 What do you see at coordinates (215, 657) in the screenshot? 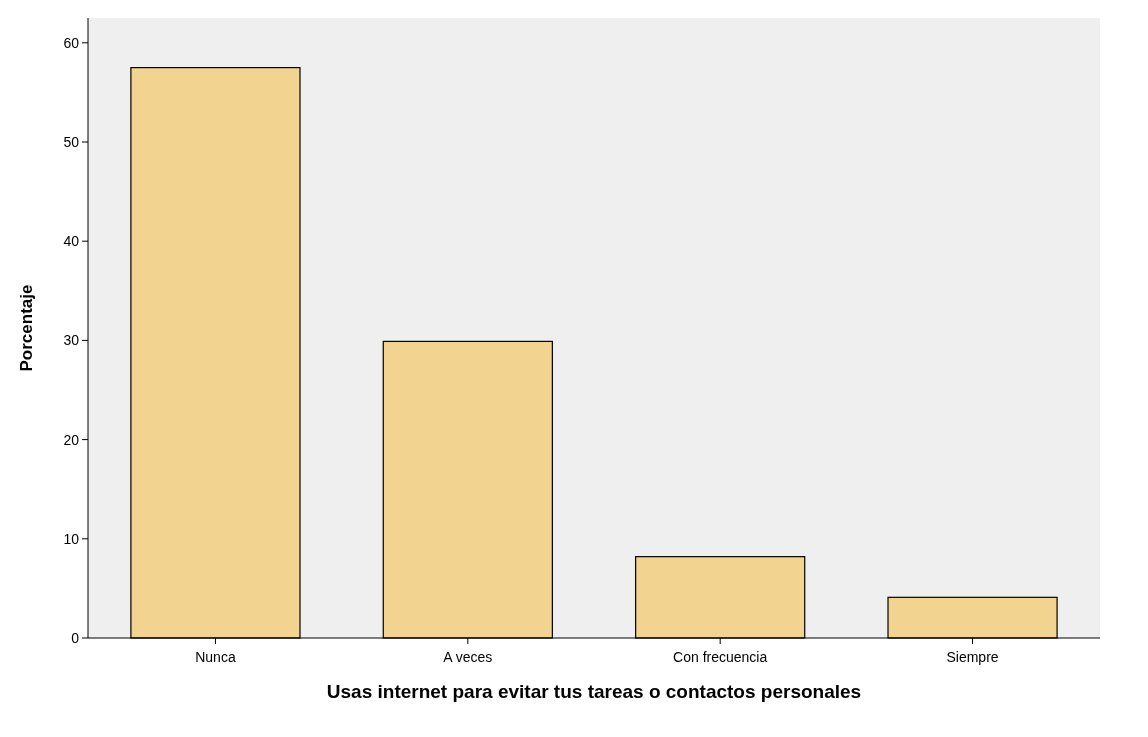
I see `x-tick-label: Nunca` at bounding box center [215, 657].